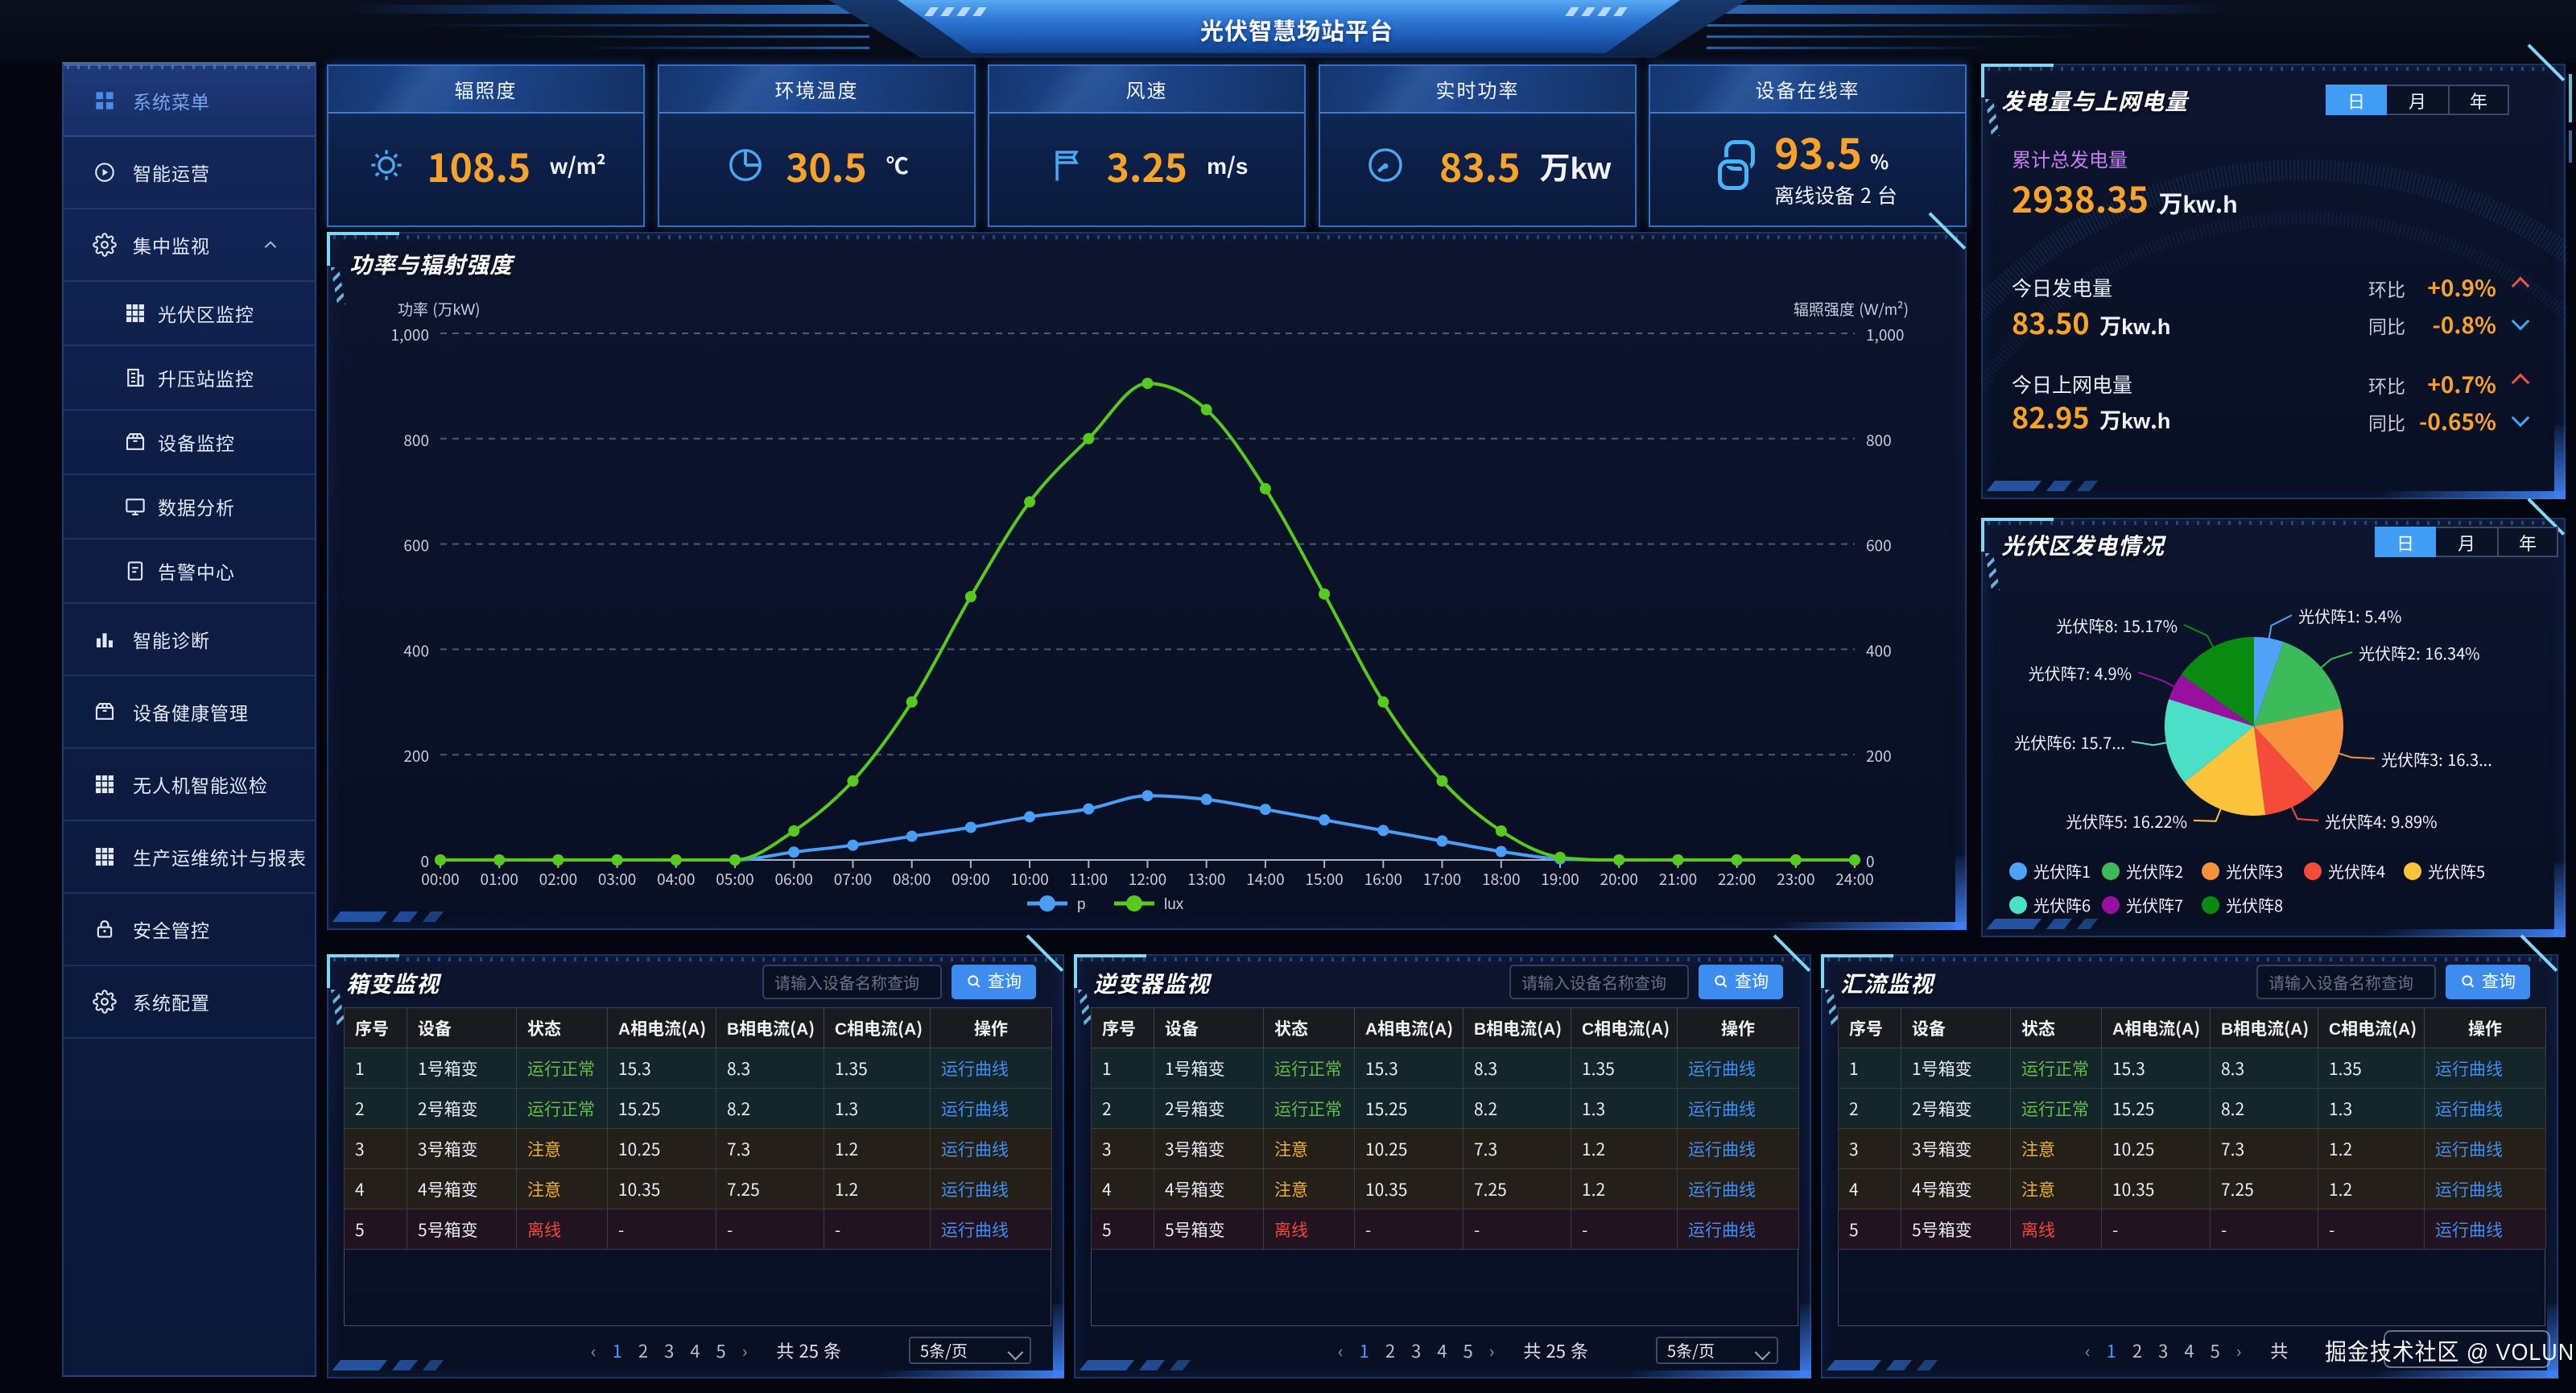 The height and width of the screenshot is (1393, 2576). I want to click on svg-text: 20:00, so click(1618, 879).